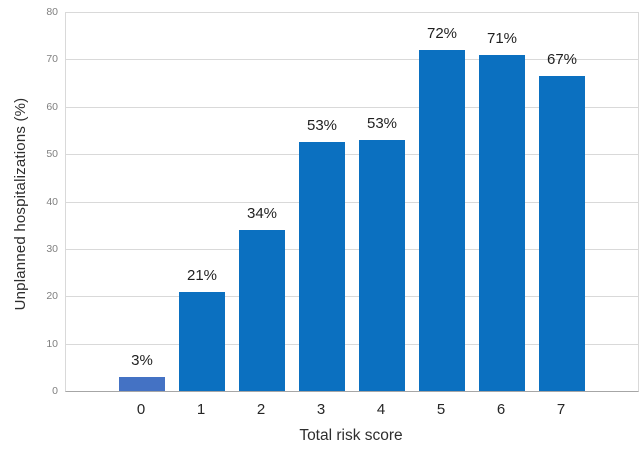 This screenshot has height=450, width=644. Describe the element at coordinates (561, 409) in the screenshot. I see `x-tick-label: 7` at that location.